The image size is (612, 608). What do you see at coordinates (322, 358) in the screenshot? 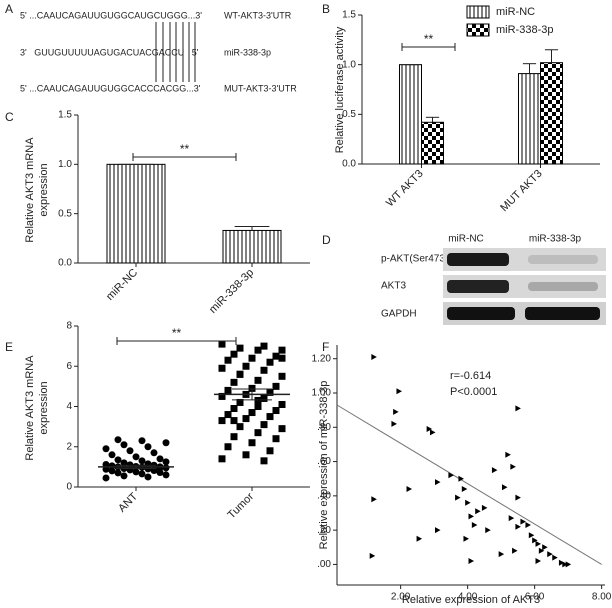
I see `y-tick-label: 1.20` at bounding box center [322, 358].